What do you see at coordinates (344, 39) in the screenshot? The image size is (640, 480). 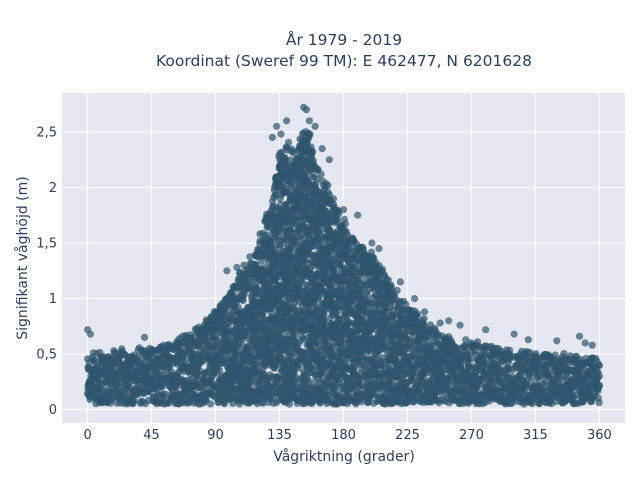 I see `chart-title-line-1: År 1979 - 2019` at bounding box center [344, 39].